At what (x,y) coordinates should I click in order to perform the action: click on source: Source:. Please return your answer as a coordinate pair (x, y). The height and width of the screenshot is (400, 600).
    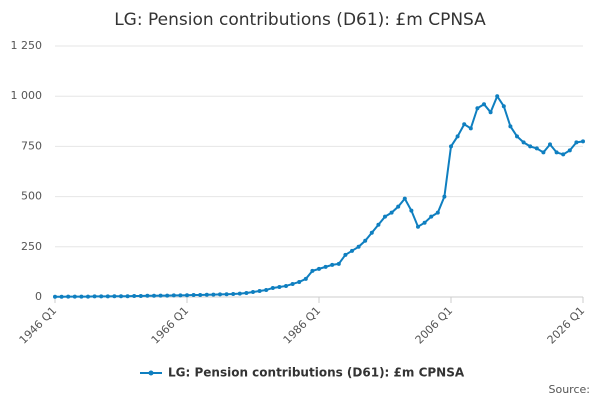
    Looking at the image, I should click on (570, 389).